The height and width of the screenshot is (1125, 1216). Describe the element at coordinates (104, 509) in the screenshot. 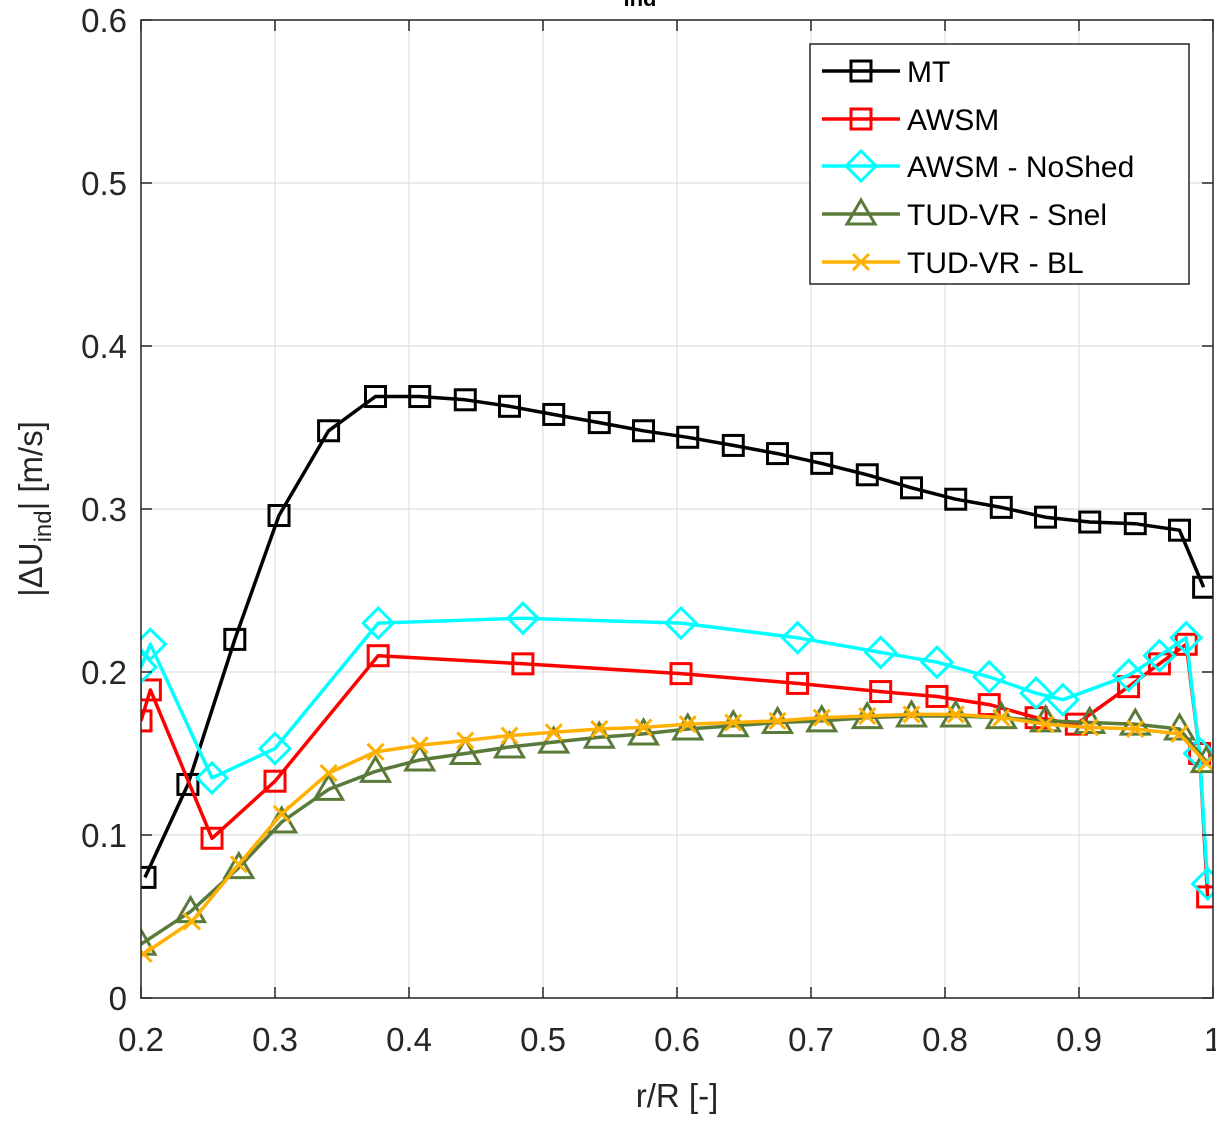

I see `y-tick-label: 0.3` at that location.